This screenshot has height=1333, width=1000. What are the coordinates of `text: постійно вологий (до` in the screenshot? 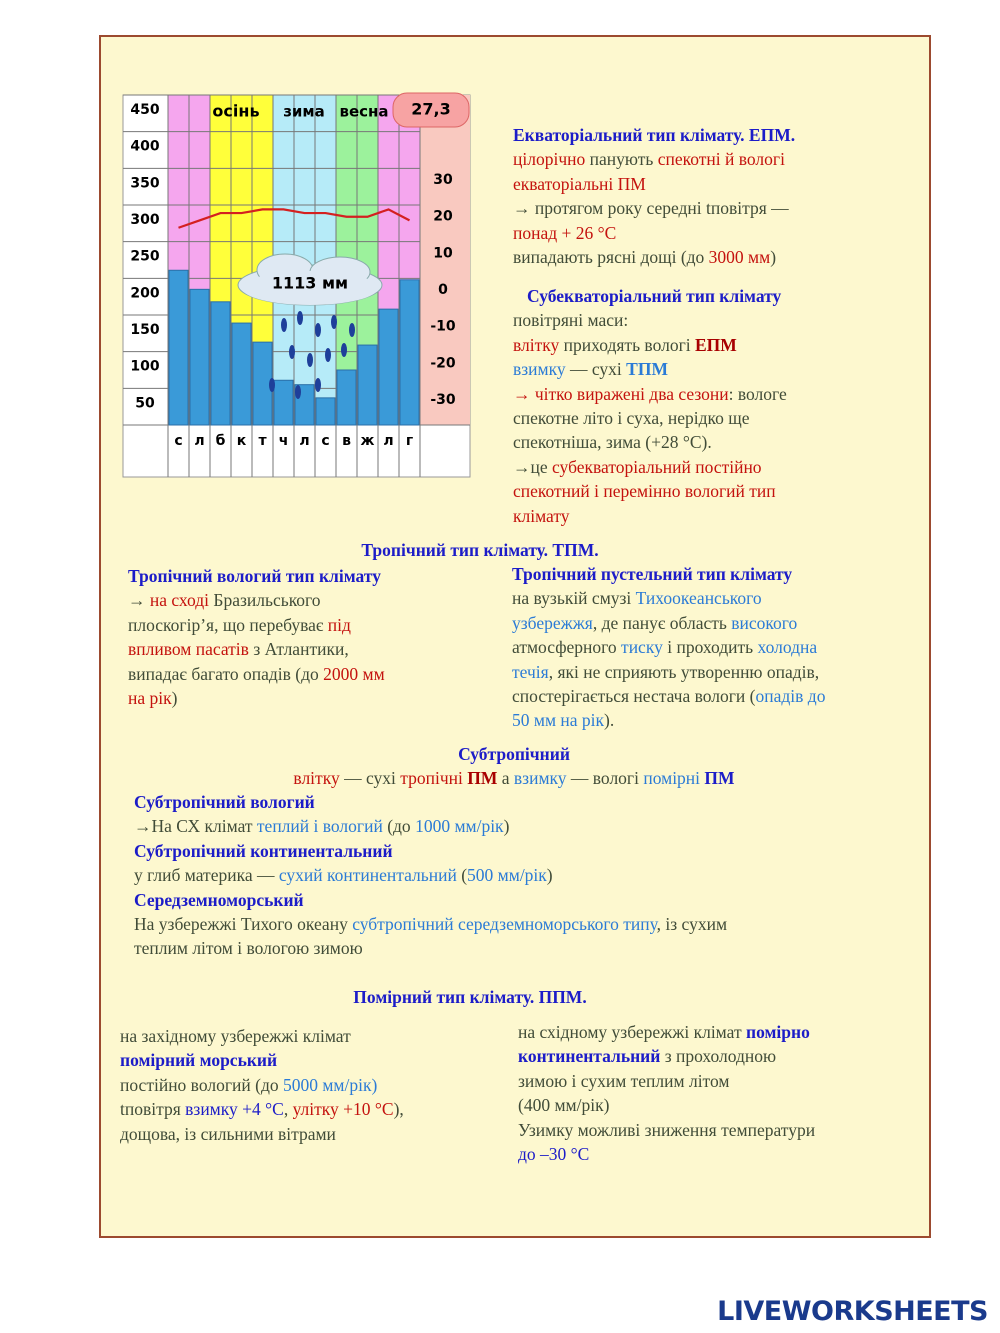 It's located at (201, 1084).